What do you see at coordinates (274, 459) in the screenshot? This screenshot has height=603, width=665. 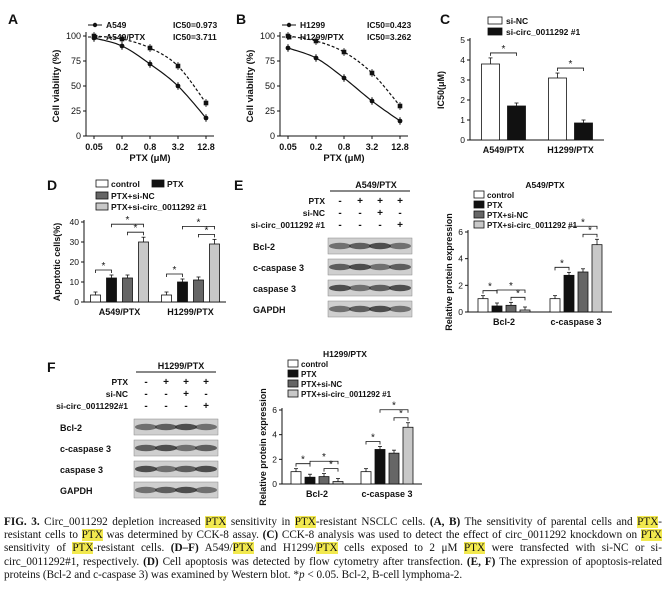 I see `y-tick-label-F: 2` at bounding box center [274, 459].